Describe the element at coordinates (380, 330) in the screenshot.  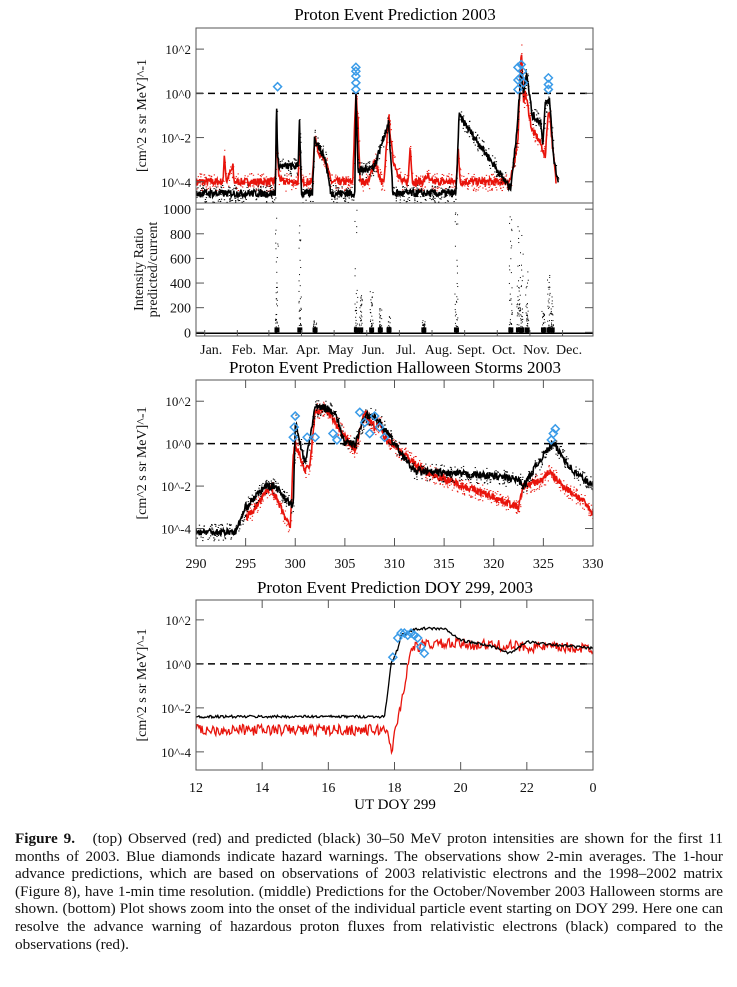
I see `ratio-cluster` at that location.